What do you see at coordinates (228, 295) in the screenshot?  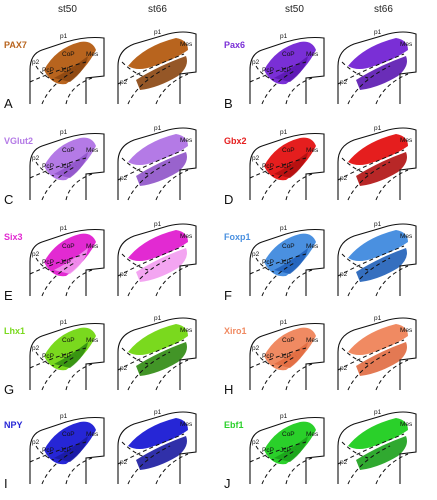 I see `panel-letter: F` at bounding box center [228, 295].